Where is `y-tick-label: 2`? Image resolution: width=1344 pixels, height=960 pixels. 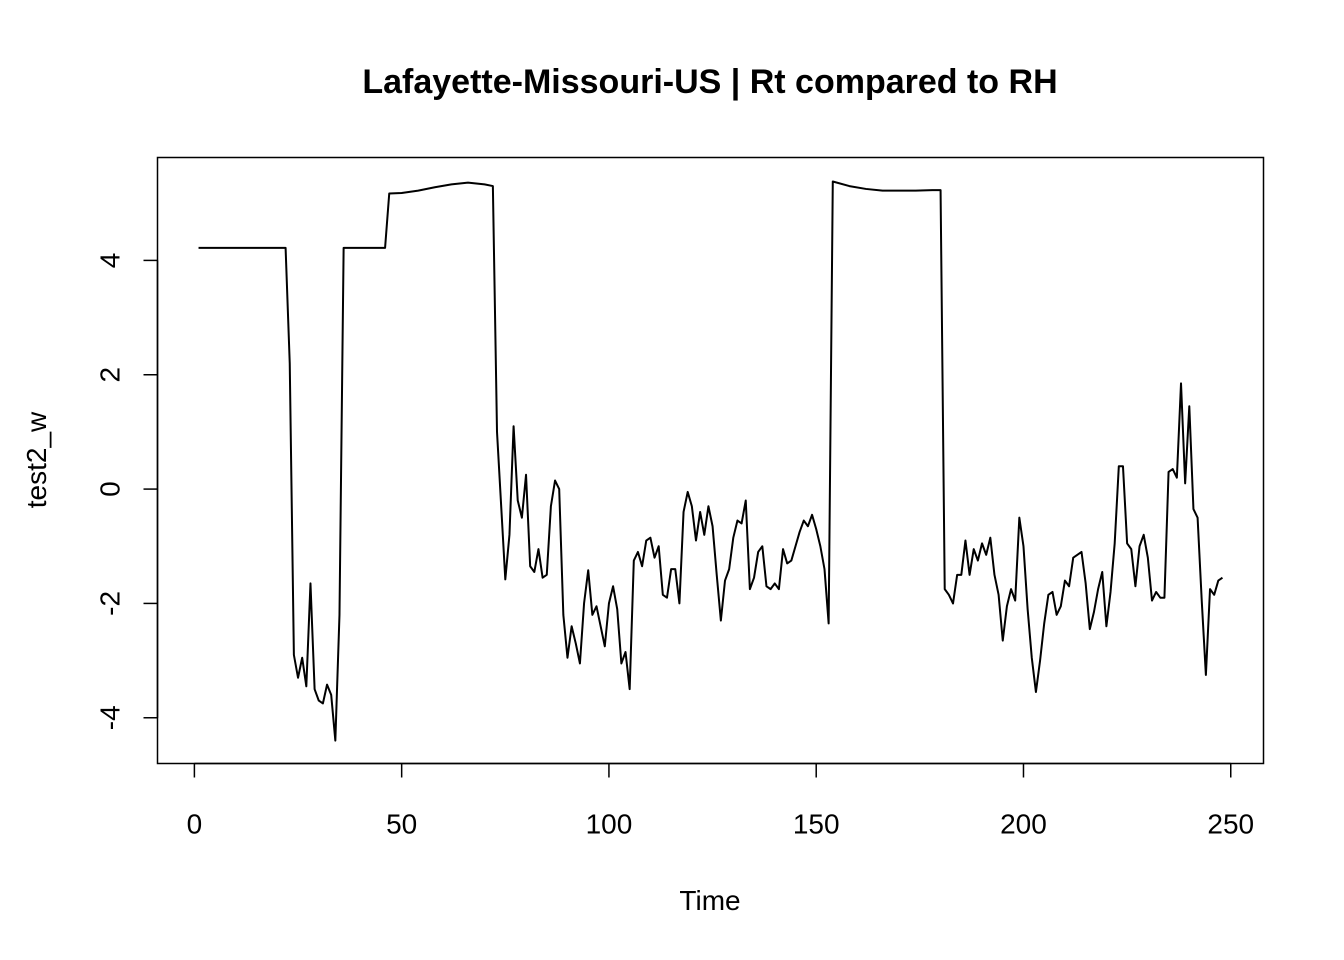 y-tick-label: 2 is located at coordinates (110, 375).